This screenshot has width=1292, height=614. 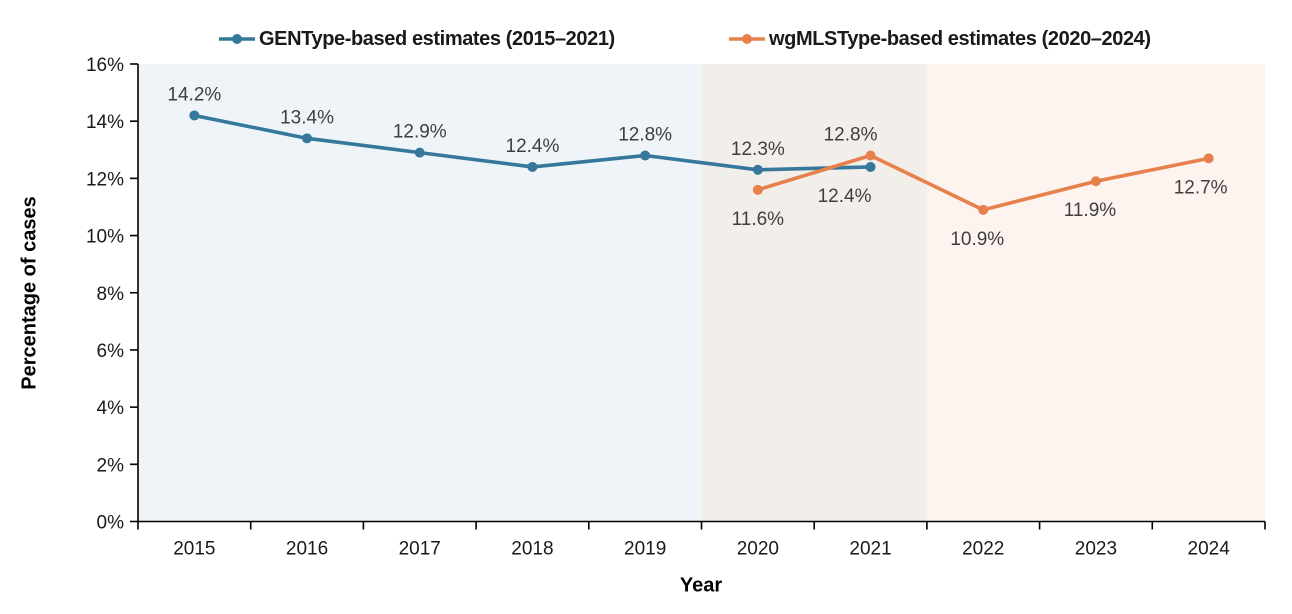 What do you see at coordinates (960, 38) in the screenshot?
I see `legend-label-wgmlstype: wgMLSType-based estimates (2020–2024)` at bounding box center [960, 38].